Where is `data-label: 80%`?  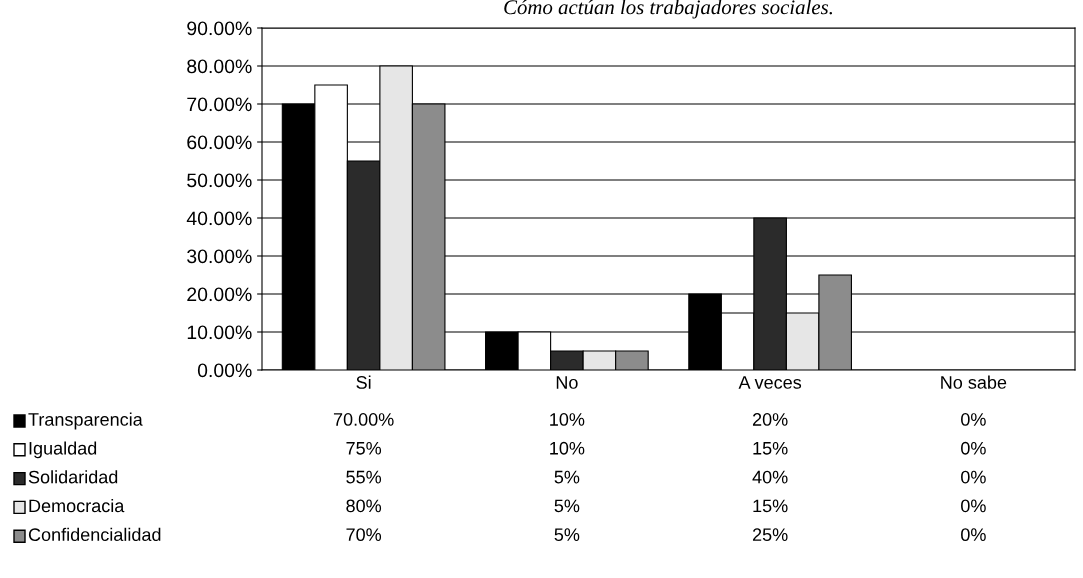 data-label: 80% is located at coordinates (364, 506).